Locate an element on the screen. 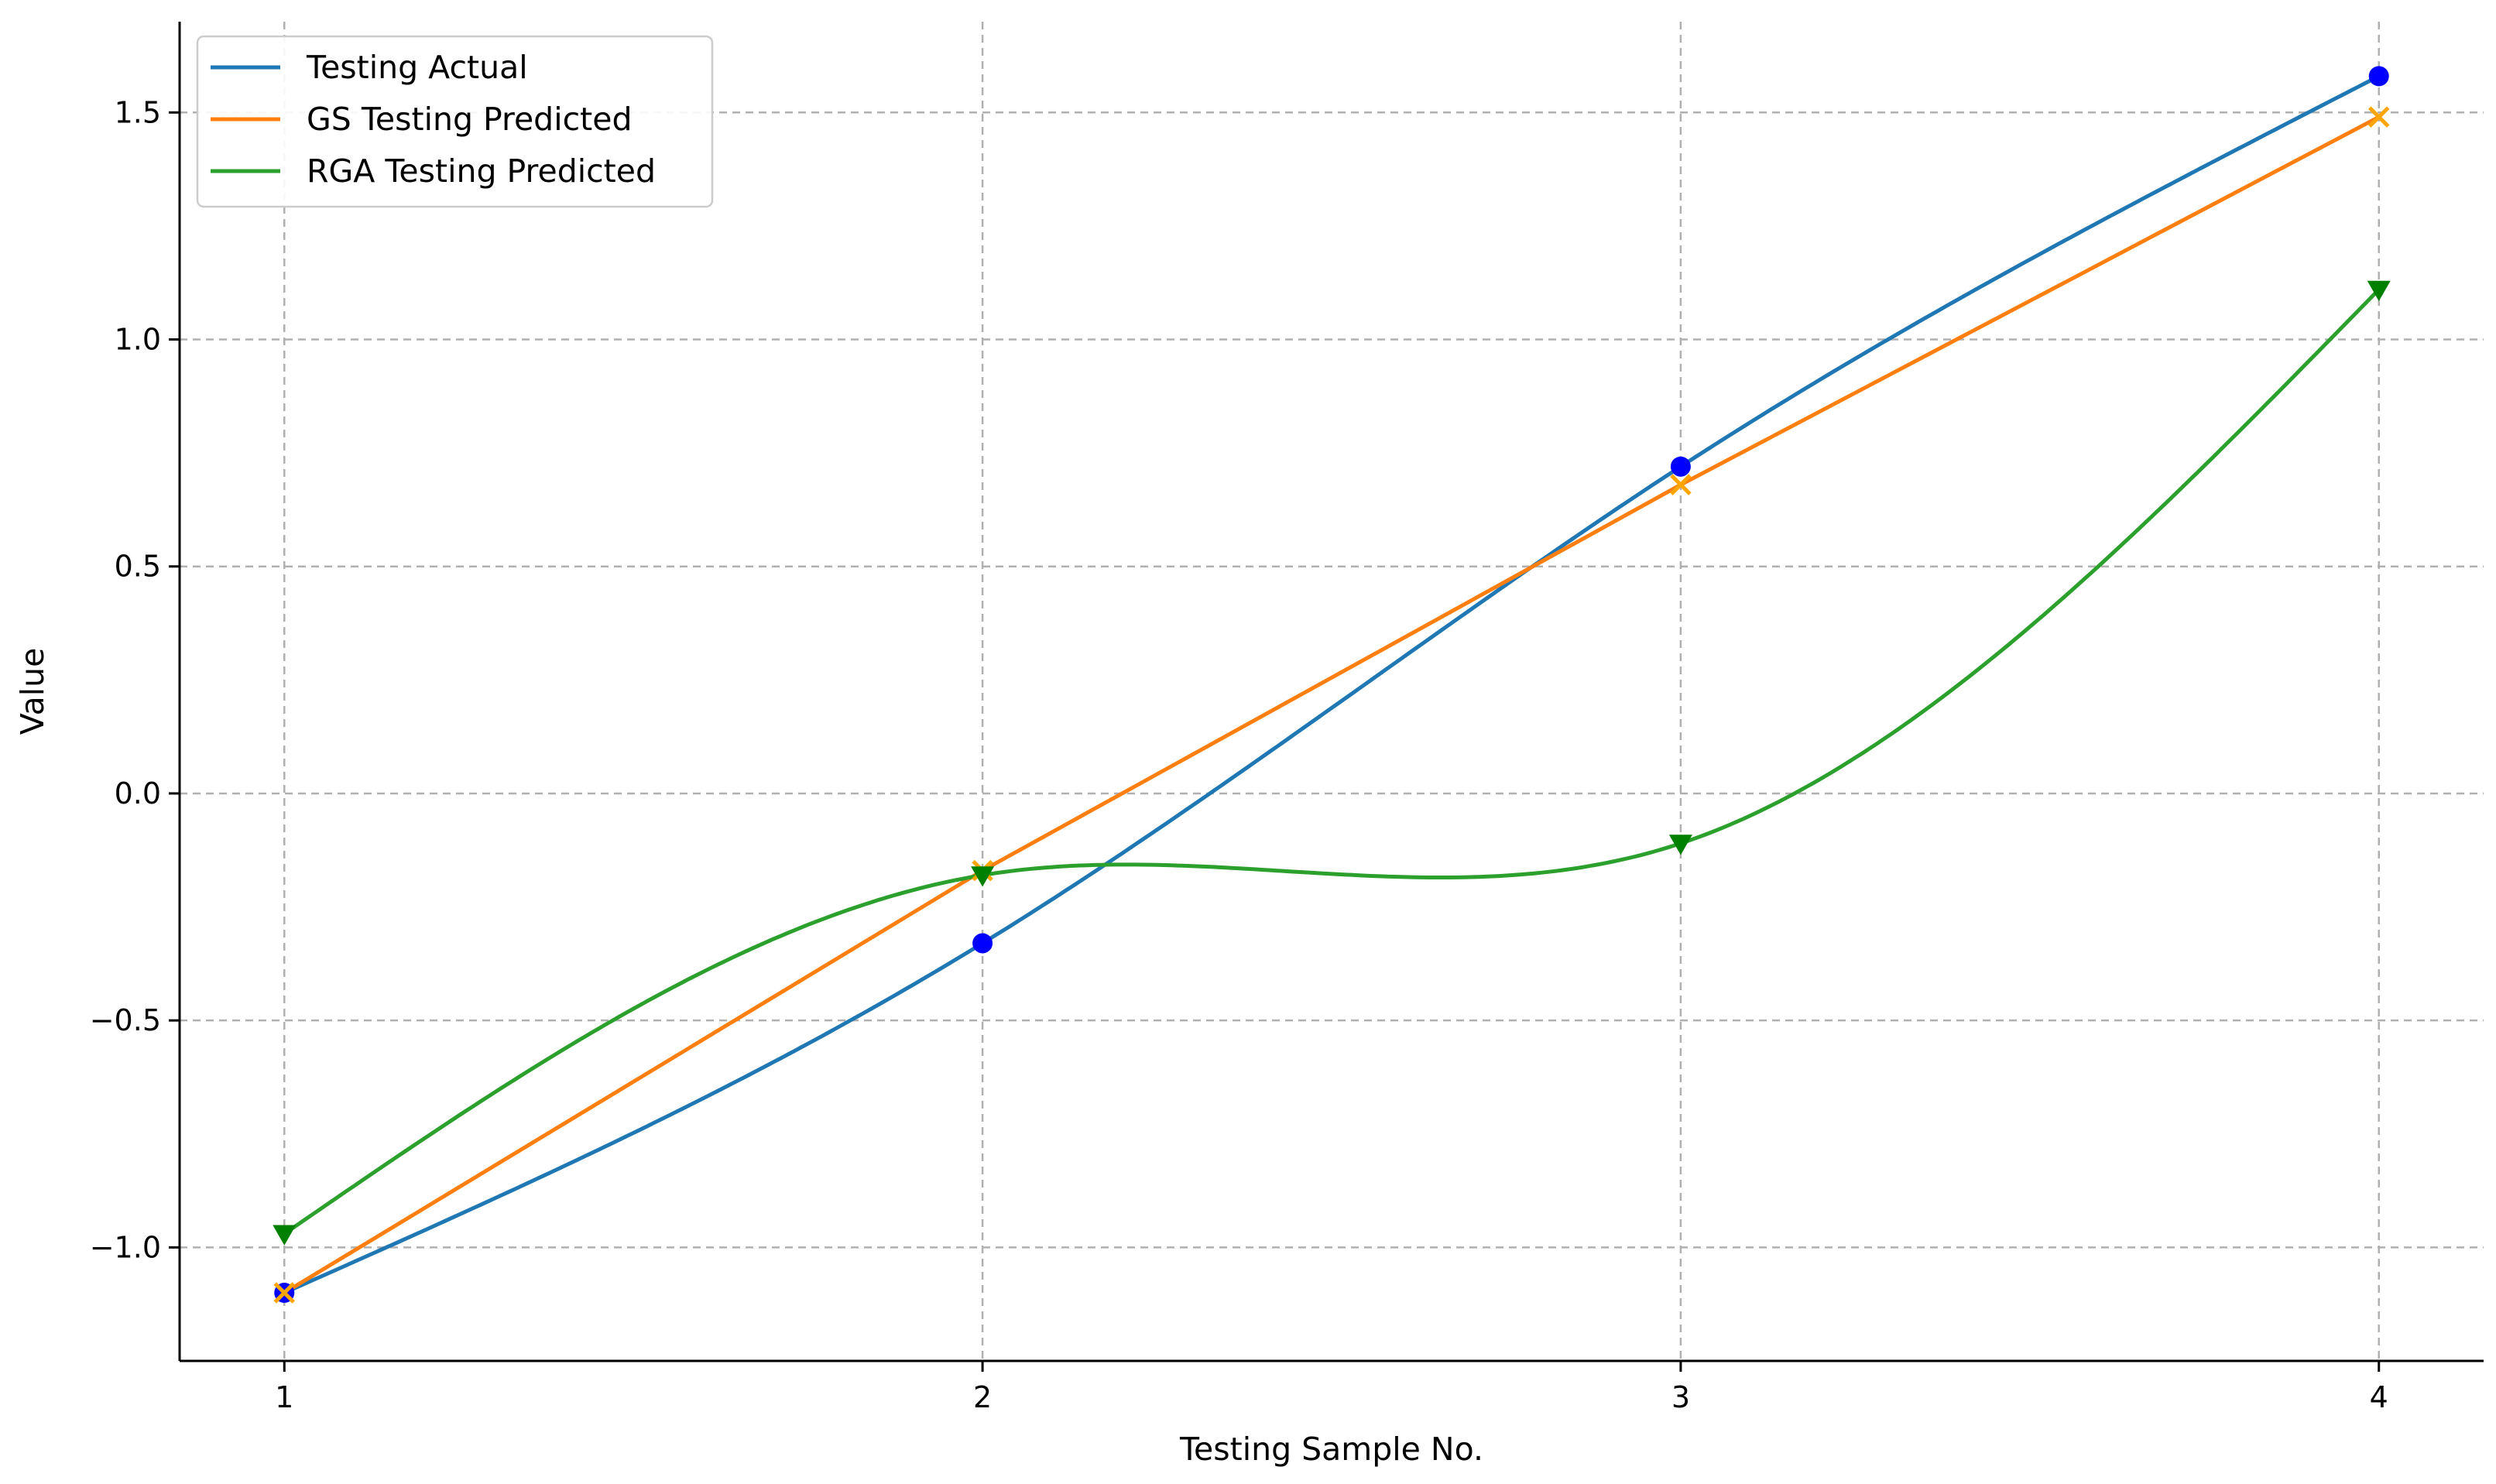 The image size is (2496, 1484). x-tick-label: 1 is located at coordinates (284, 1397).